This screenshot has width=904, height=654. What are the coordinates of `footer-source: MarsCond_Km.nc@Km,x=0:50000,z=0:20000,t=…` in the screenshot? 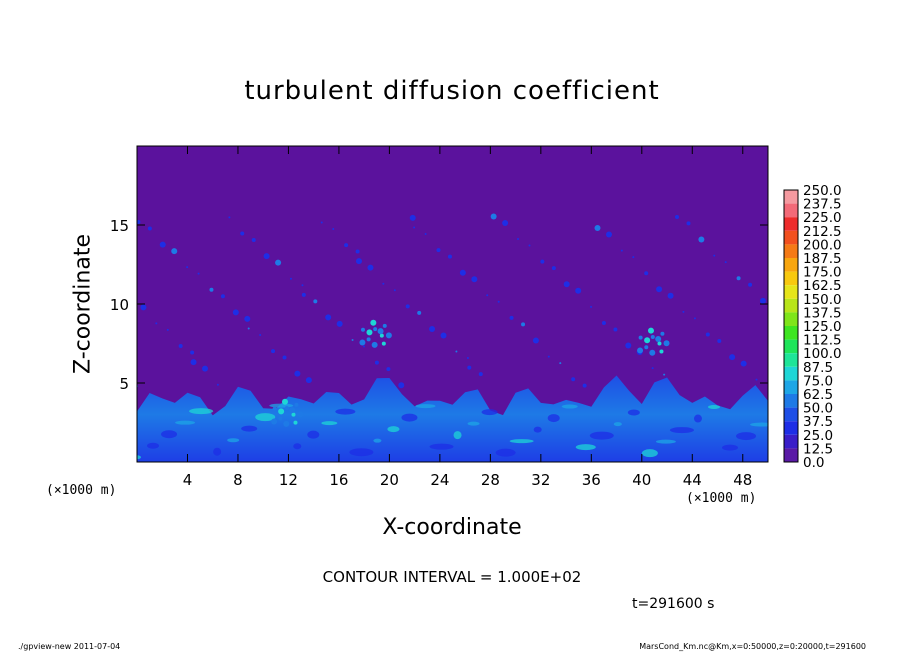 It's located at (752, 646).